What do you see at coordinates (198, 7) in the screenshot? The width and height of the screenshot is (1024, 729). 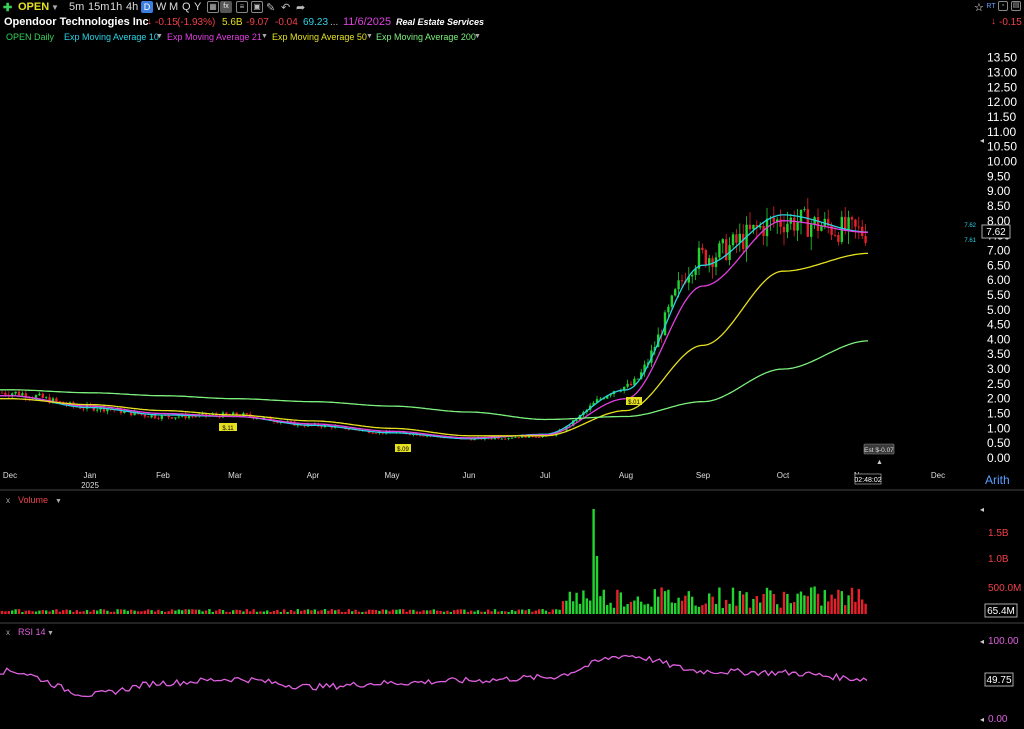 I see `period-y: Y` at bounding box center [198, 7].